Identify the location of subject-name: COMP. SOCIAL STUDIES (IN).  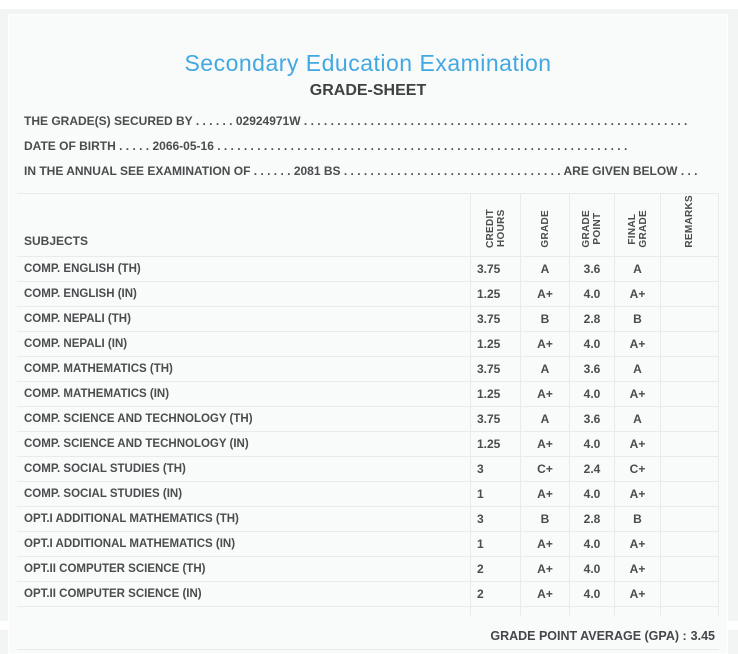
(244, 494).